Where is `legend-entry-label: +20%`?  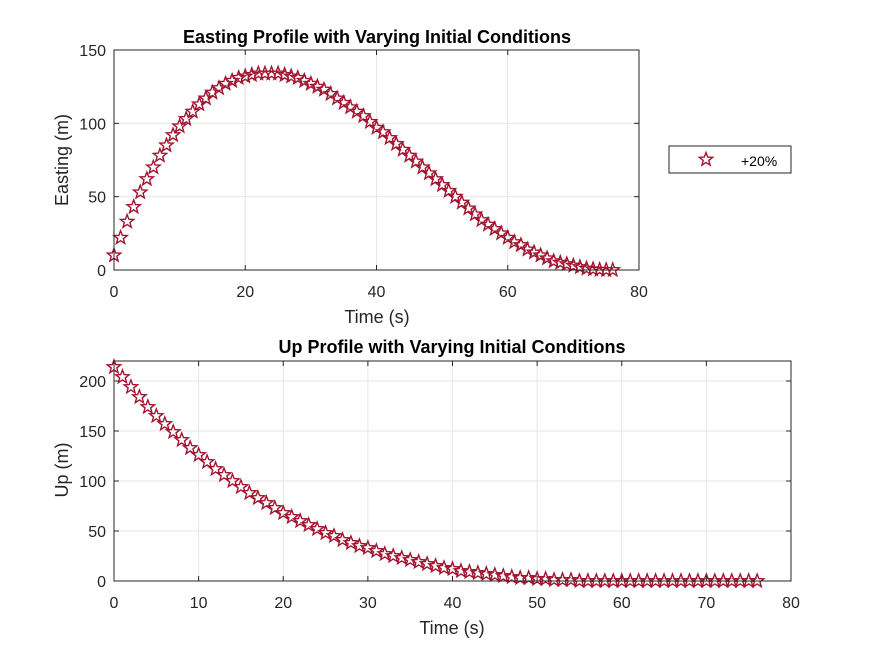 legend-entry-label: +20% is located at coordinates (759, 161).